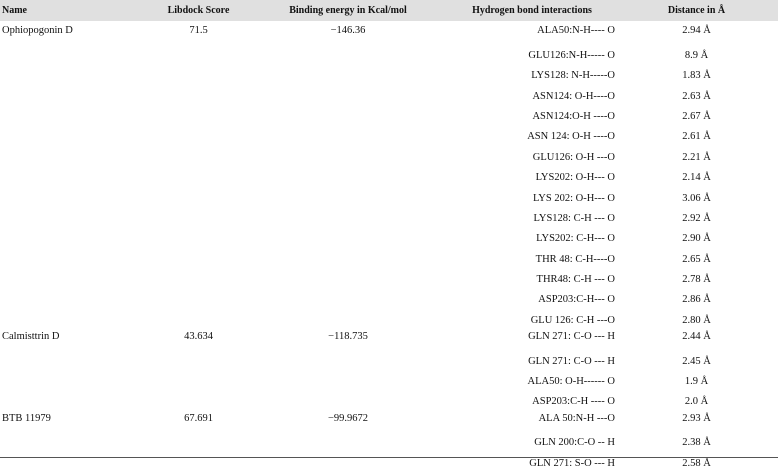 This screenshot has width=778, height=470. What do you see at coordinates (37, 31) in the screenshot?
I see `cell-compound-name: Ophiopogonin D` at bounding box center [37, 31].